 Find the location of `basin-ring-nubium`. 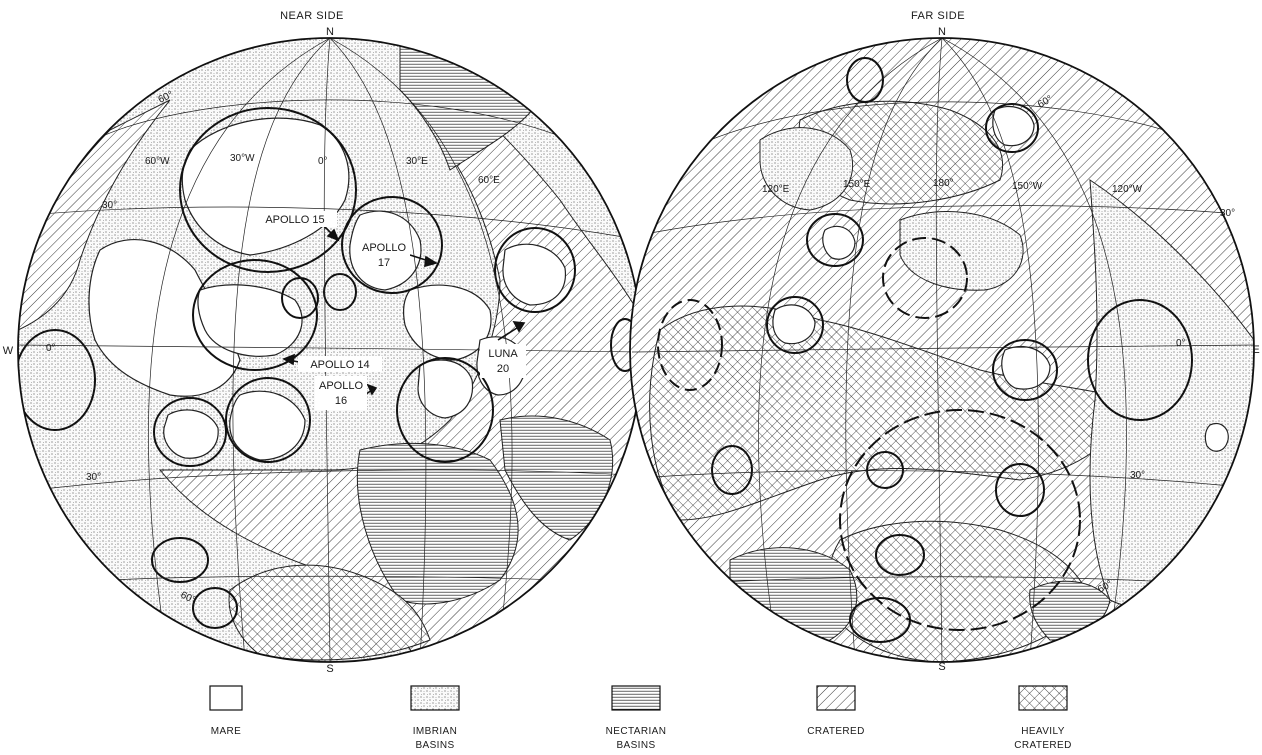

basin-ring-nubium is located at coordinates (268, 420).